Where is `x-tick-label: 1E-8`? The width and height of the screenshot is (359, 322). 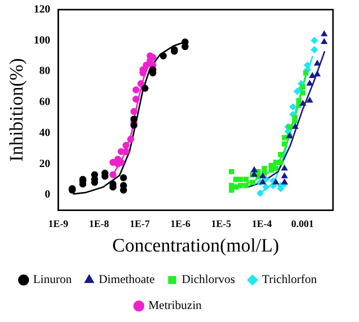 x-tick-label: 1E-8 is located at coordinates (99, 224).